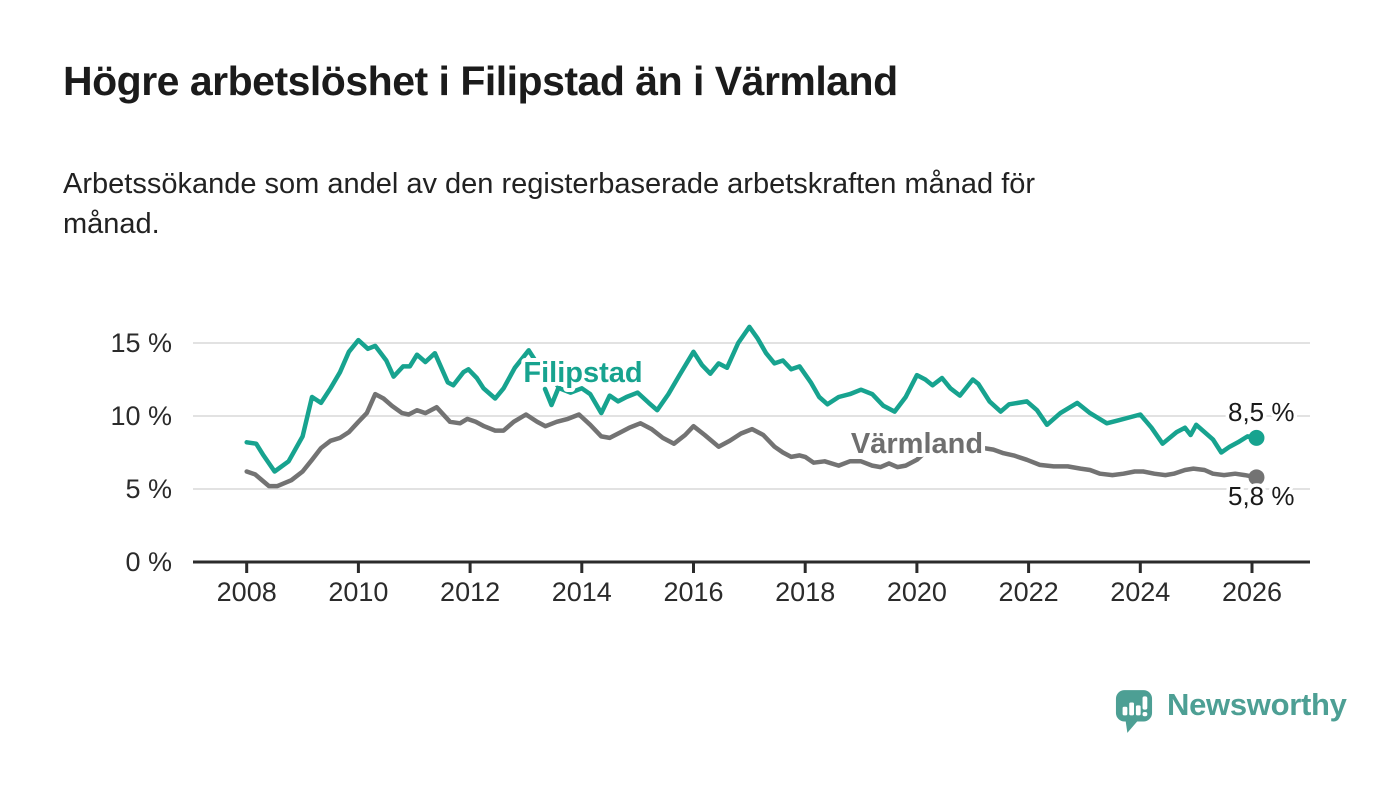 Image resolution: width=1400 pixels, height=794 pixels. I want to click on series-line-varmland, so click(751, 440).